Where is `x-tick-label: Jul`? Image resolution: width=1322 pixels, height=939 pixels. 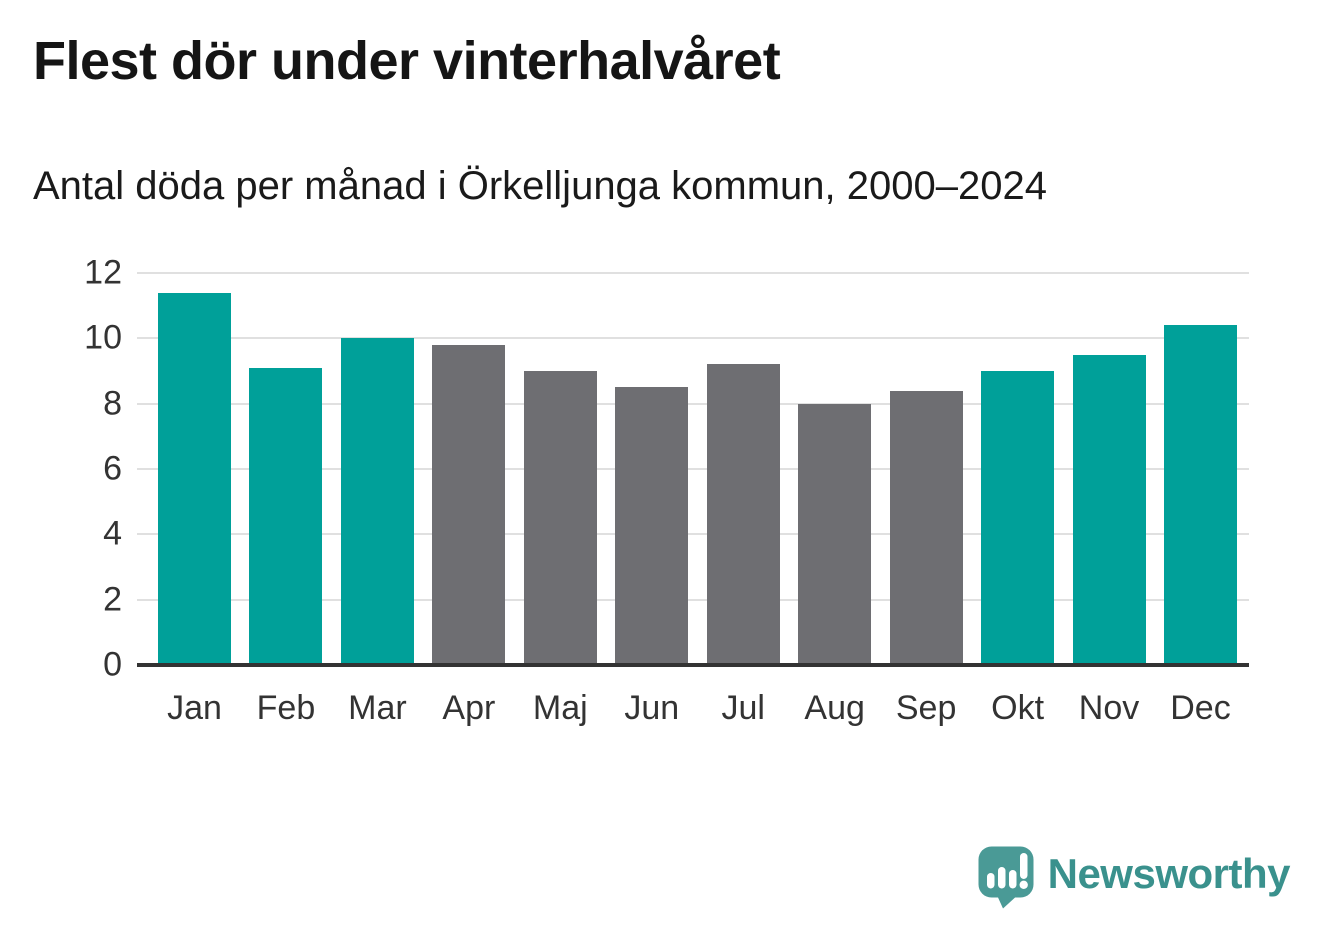 x-tick-label: Jul is located at coordinates (743, 708).